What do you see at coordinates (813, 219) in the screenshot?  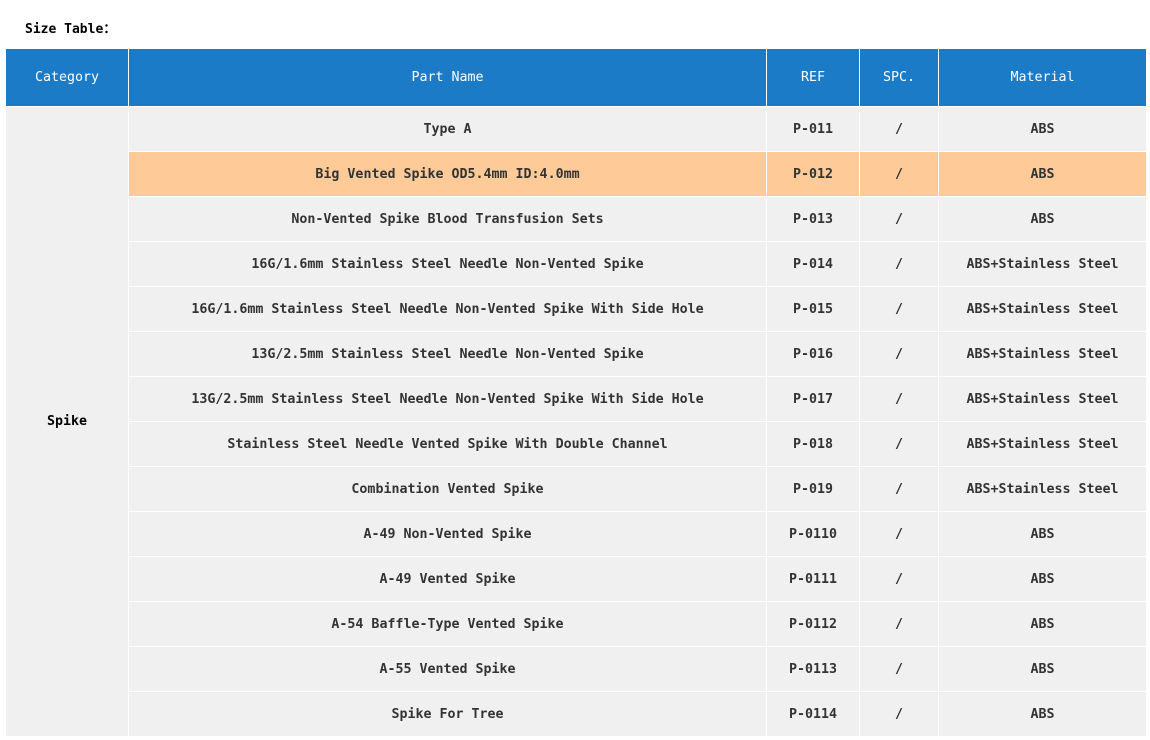 I see `ref-cell: P-013` at bounding box center [813, 219].